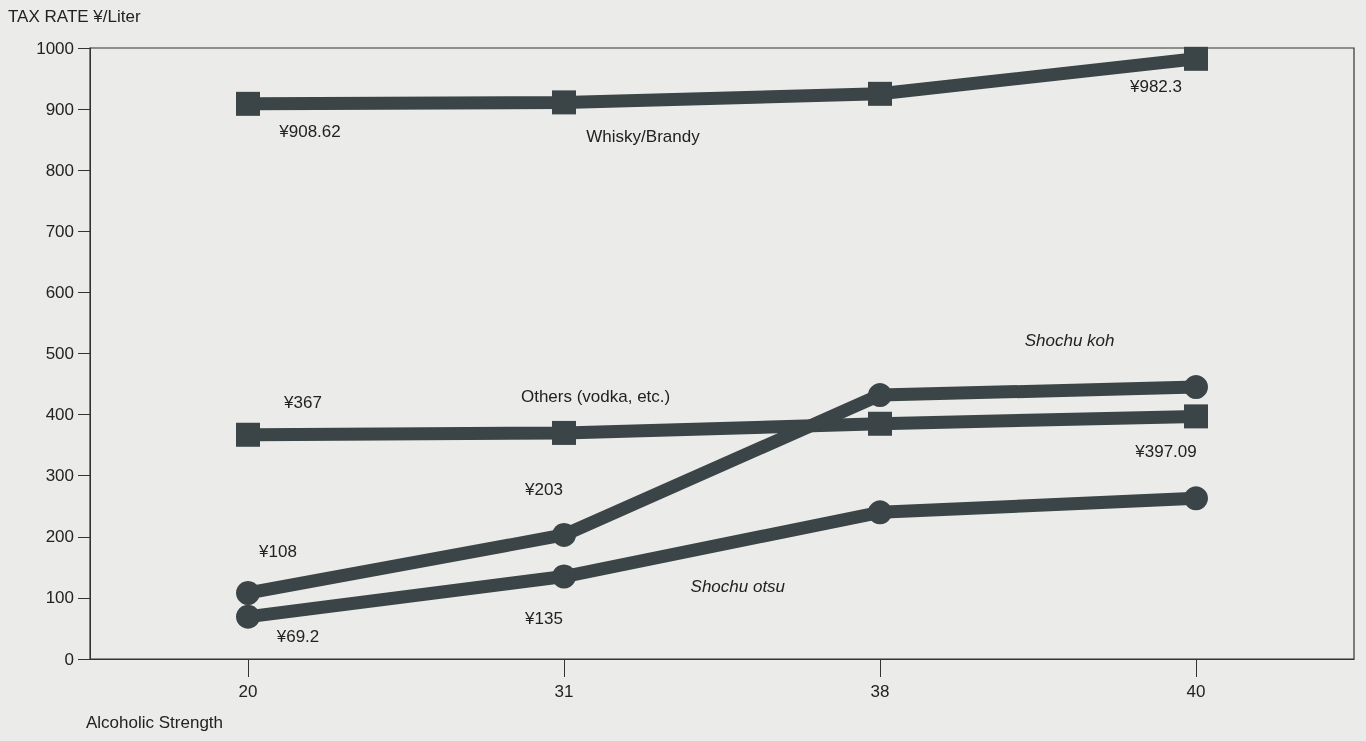 Image resolution: width=1366 pixels, height=741 pixels. I want to click on y-tick-label: 700, so click(59, 231).